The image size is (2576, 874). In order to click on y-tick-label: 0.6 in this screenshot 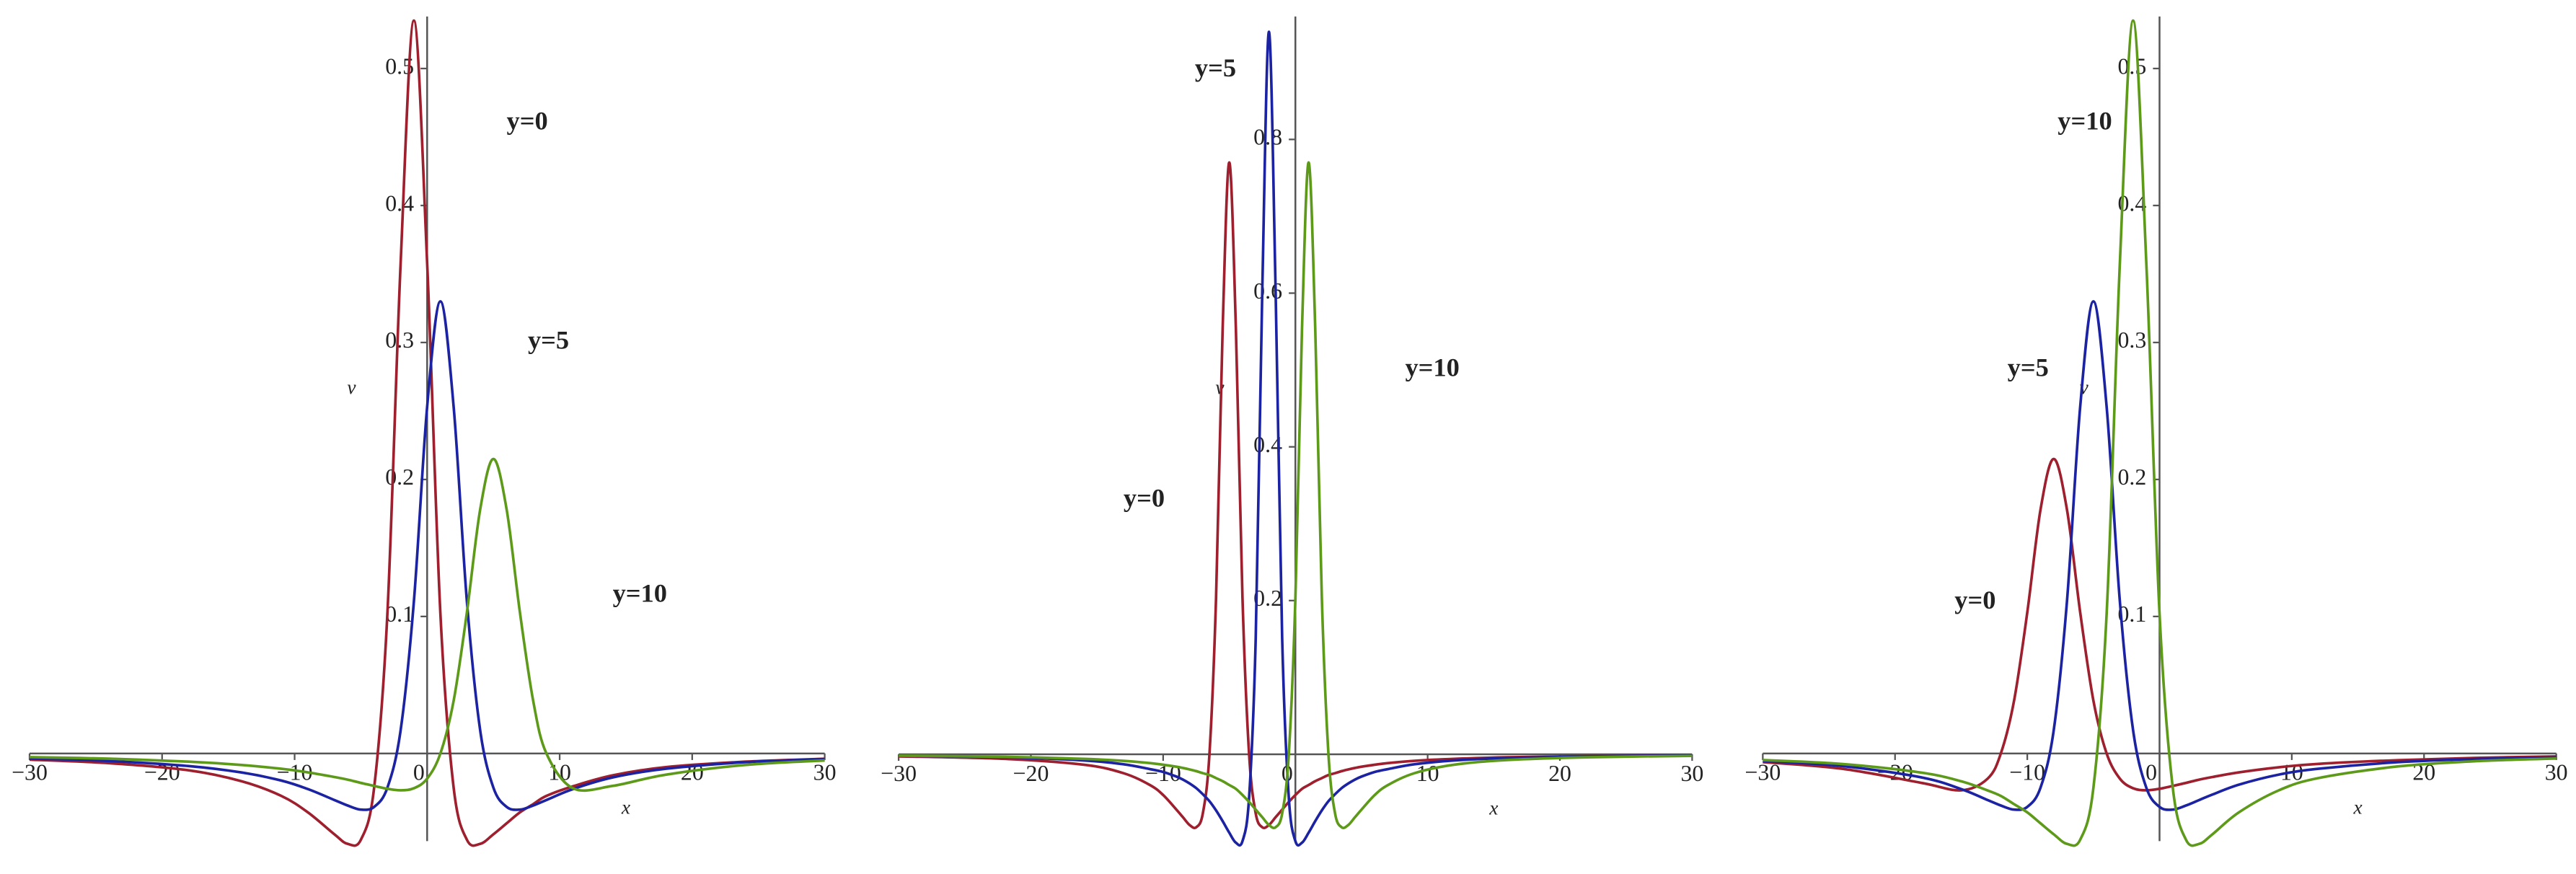, I will do `click(1267, 291)`.